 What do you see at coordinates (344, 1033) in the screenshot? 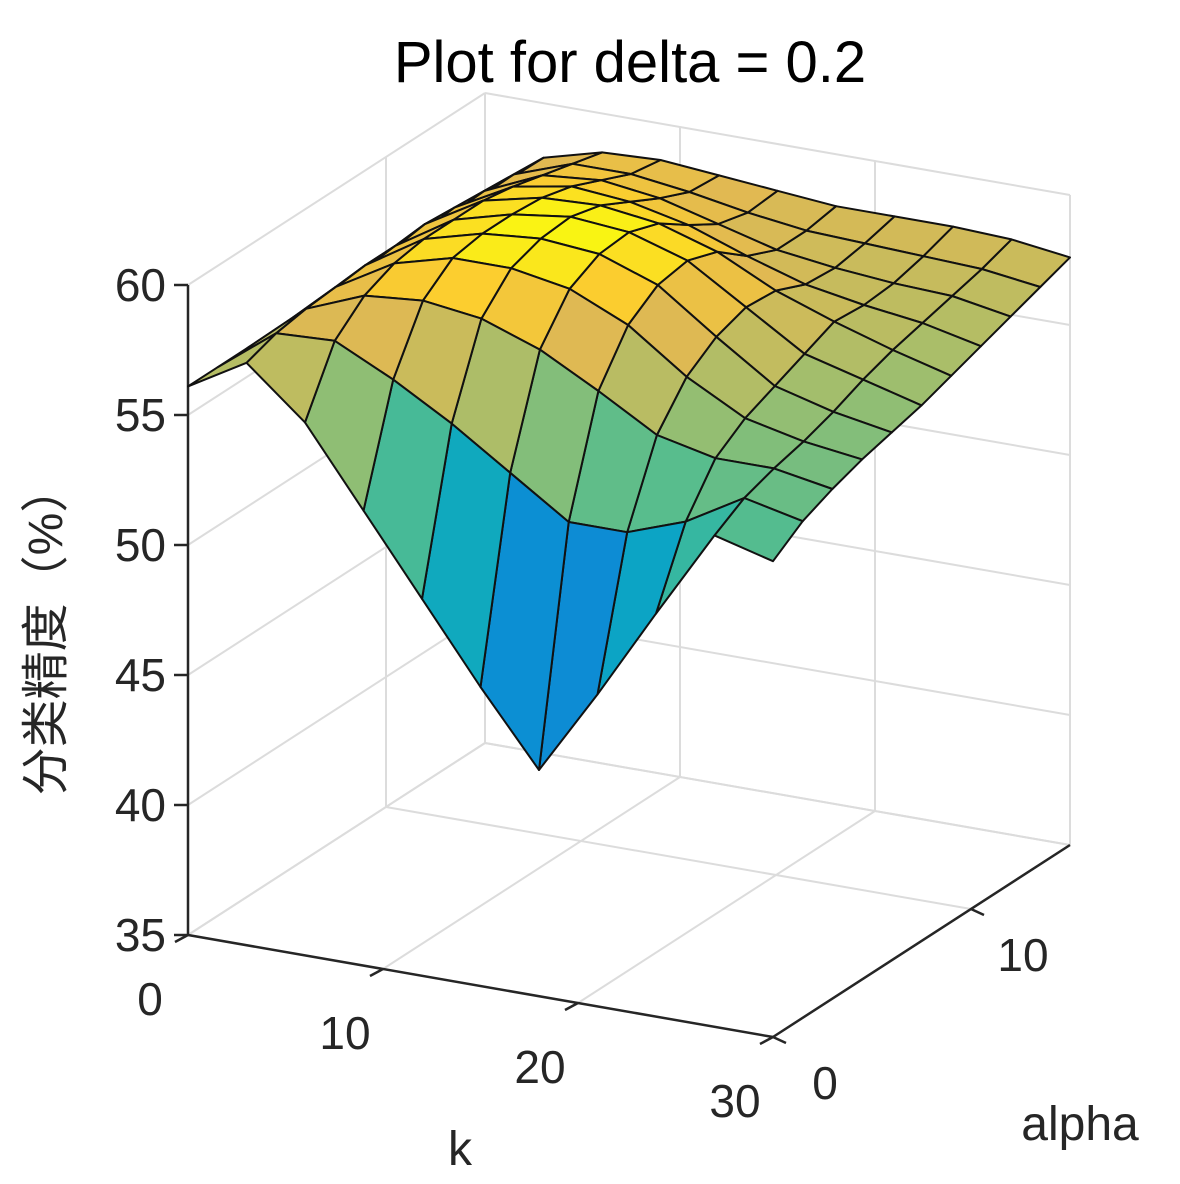
I see `x-tick-label: 10` at bounding box center [344, 1033].